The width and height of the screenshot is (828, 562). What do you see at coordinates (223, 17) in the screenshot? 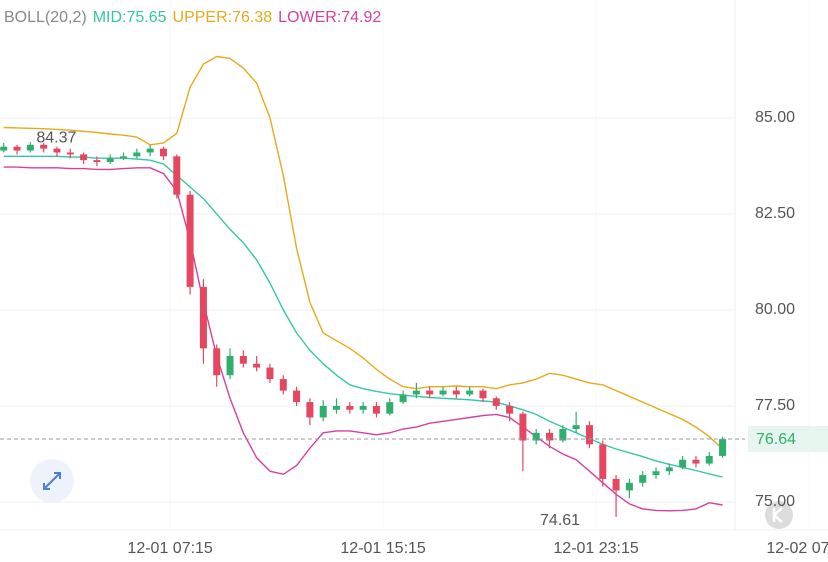
I see `legend-entry: UPPER:76.38` at bounding box center [223, 17].